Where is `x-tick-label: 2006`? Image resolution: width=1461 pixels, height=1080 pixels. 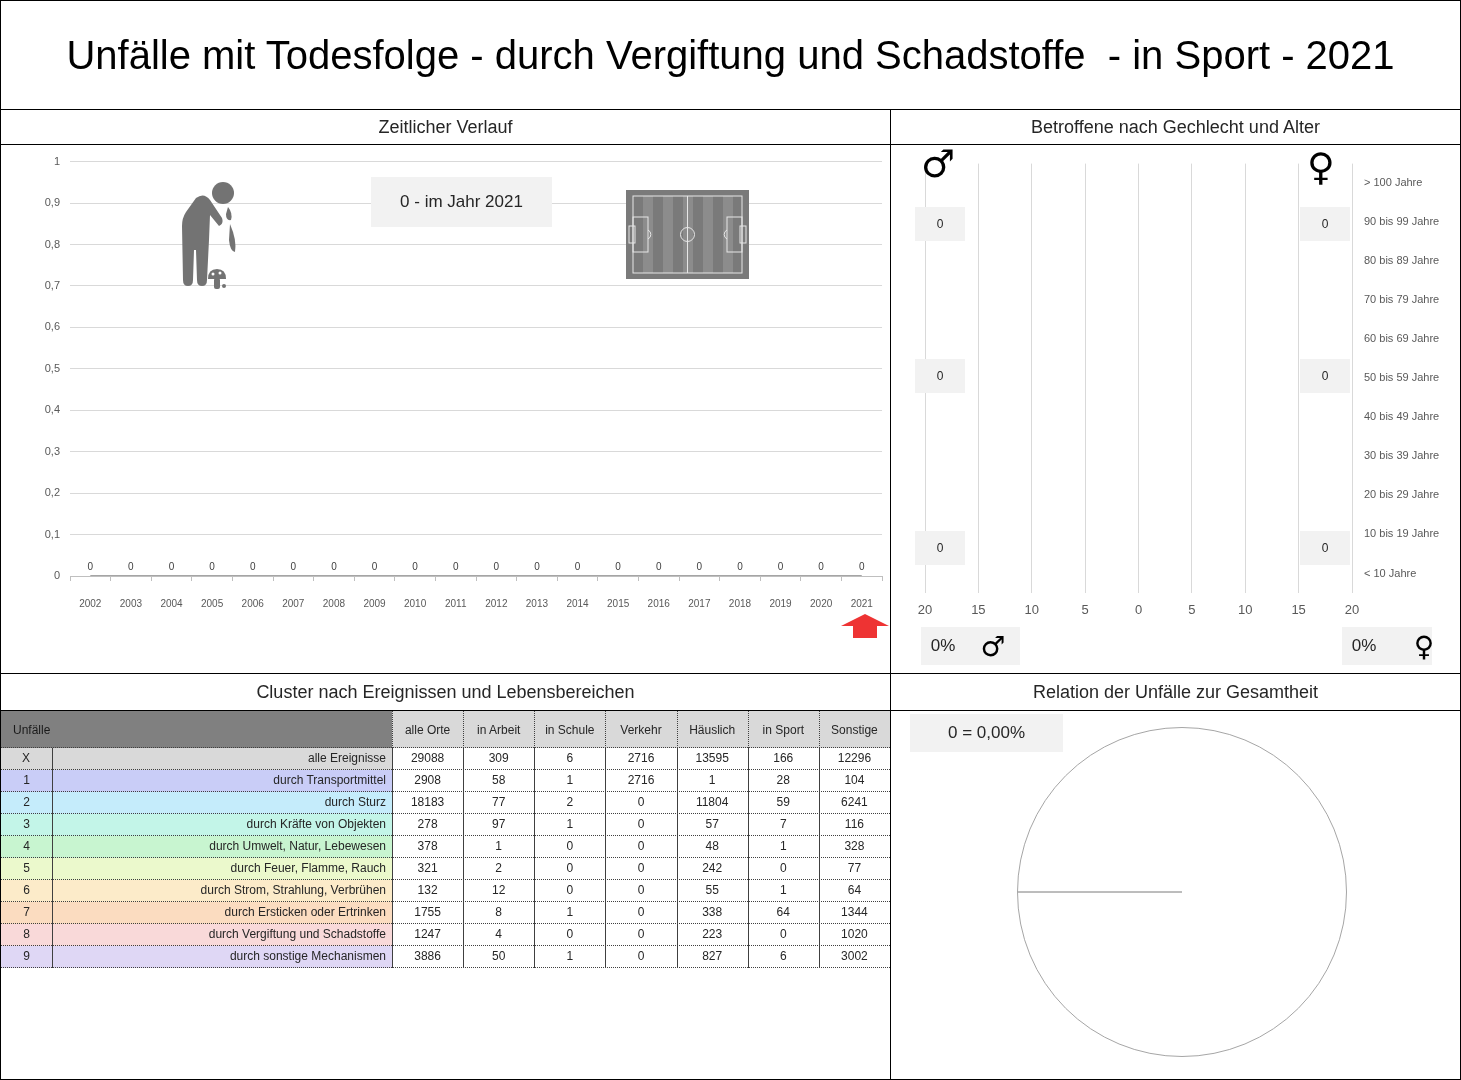 x-tick-label: 2006 is located at coordinates (253, 603).